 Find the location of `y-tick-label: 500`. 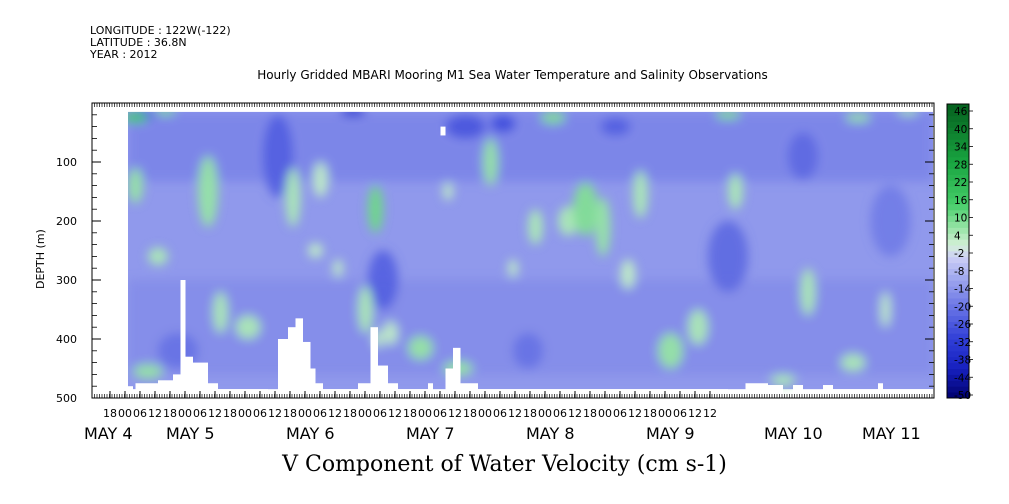

y-tick-label: 500 is located at coordinates (66, 398).